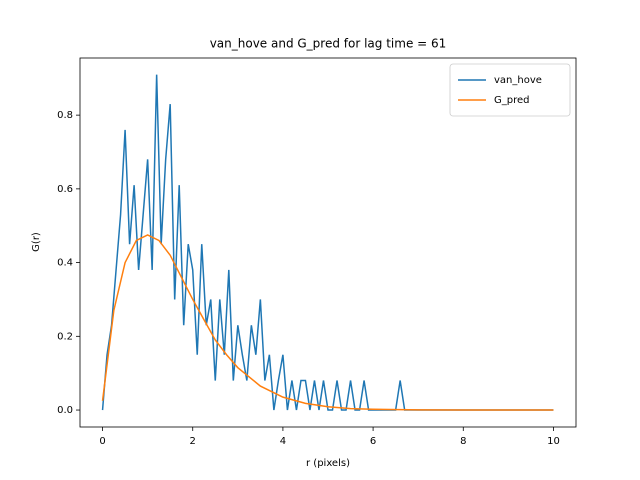  Describe the element at coordinates (65, 263) in the screenshot. I see `y-tick-label: 0.4` at that location.